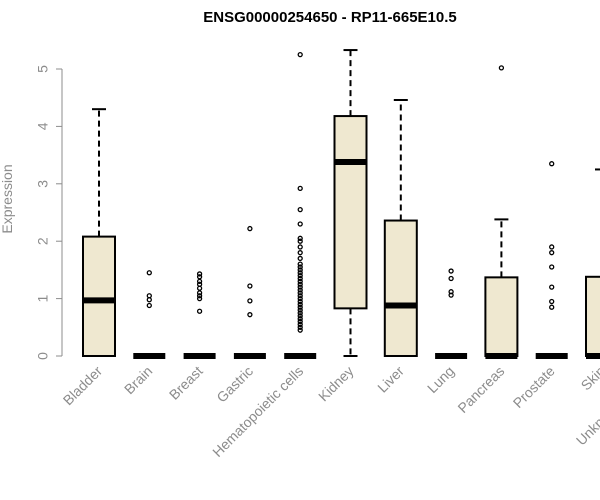  Describe the element at coordinates (440, 379) in the screenshot. I see `x-tick-label-lung: Lung` at that location.